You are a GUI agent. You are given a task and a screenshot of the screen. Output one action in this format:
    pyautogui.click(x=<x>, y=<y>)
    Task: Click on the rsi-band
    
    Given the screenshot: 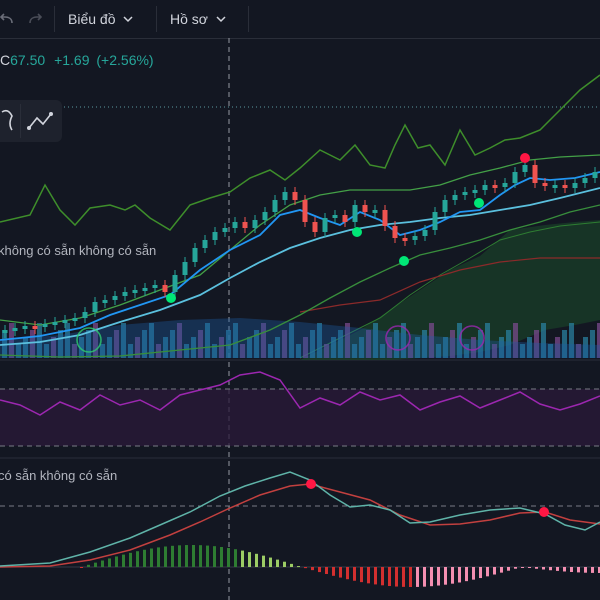 What is the action you would take?
    pyautogui.click(x=300, y=417)
    